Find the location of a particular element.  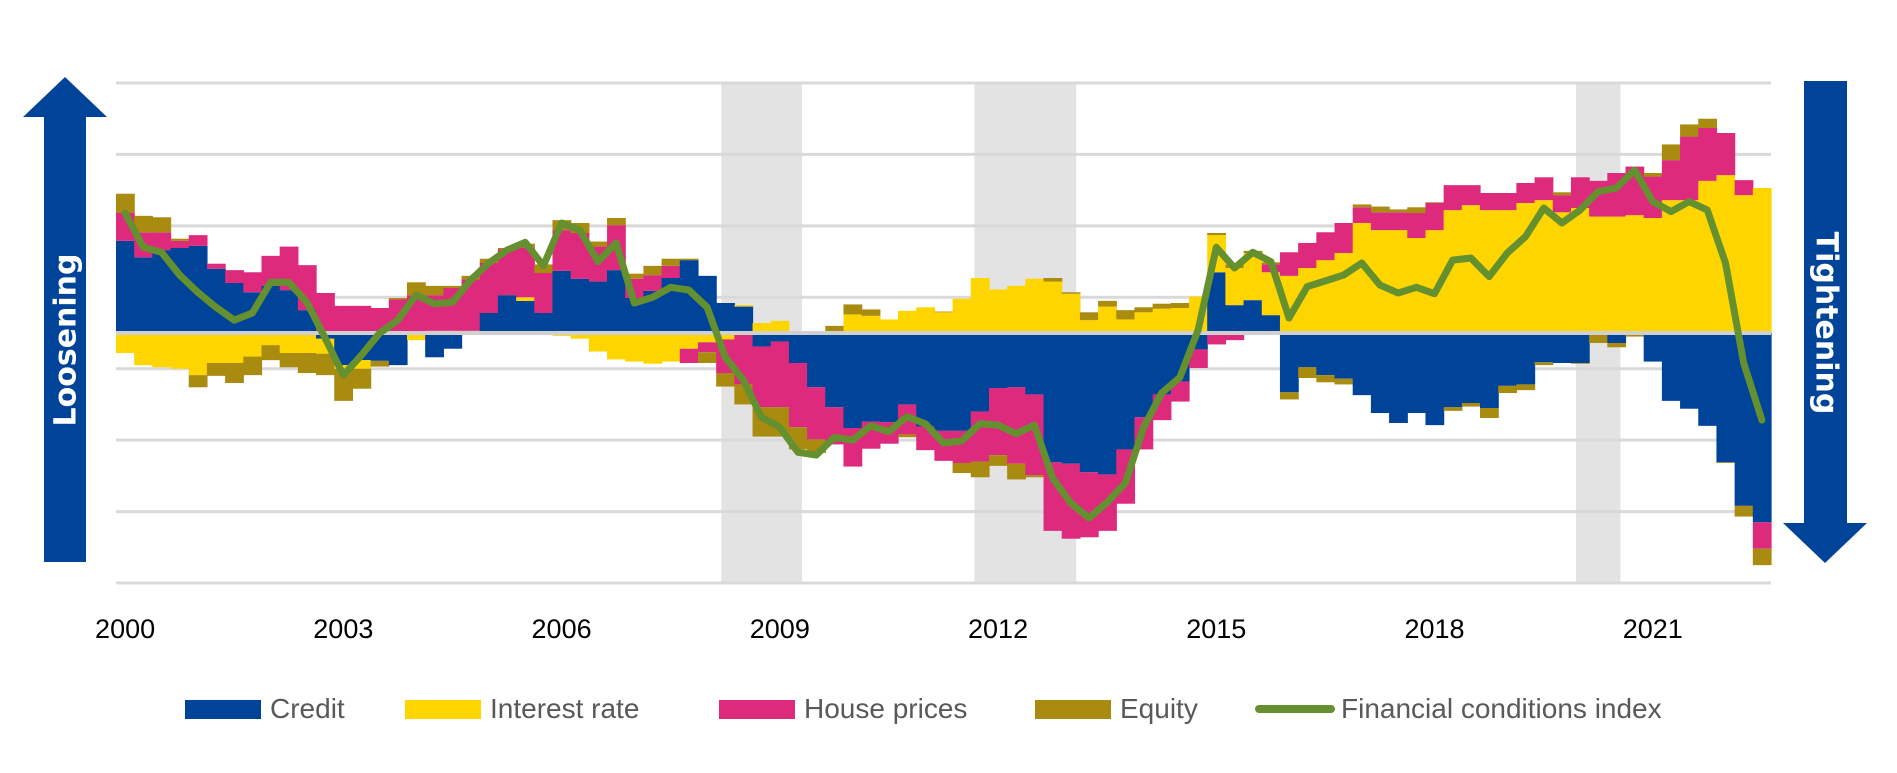

x-tick-label: 2015 is located at coordinates (1216, 629).